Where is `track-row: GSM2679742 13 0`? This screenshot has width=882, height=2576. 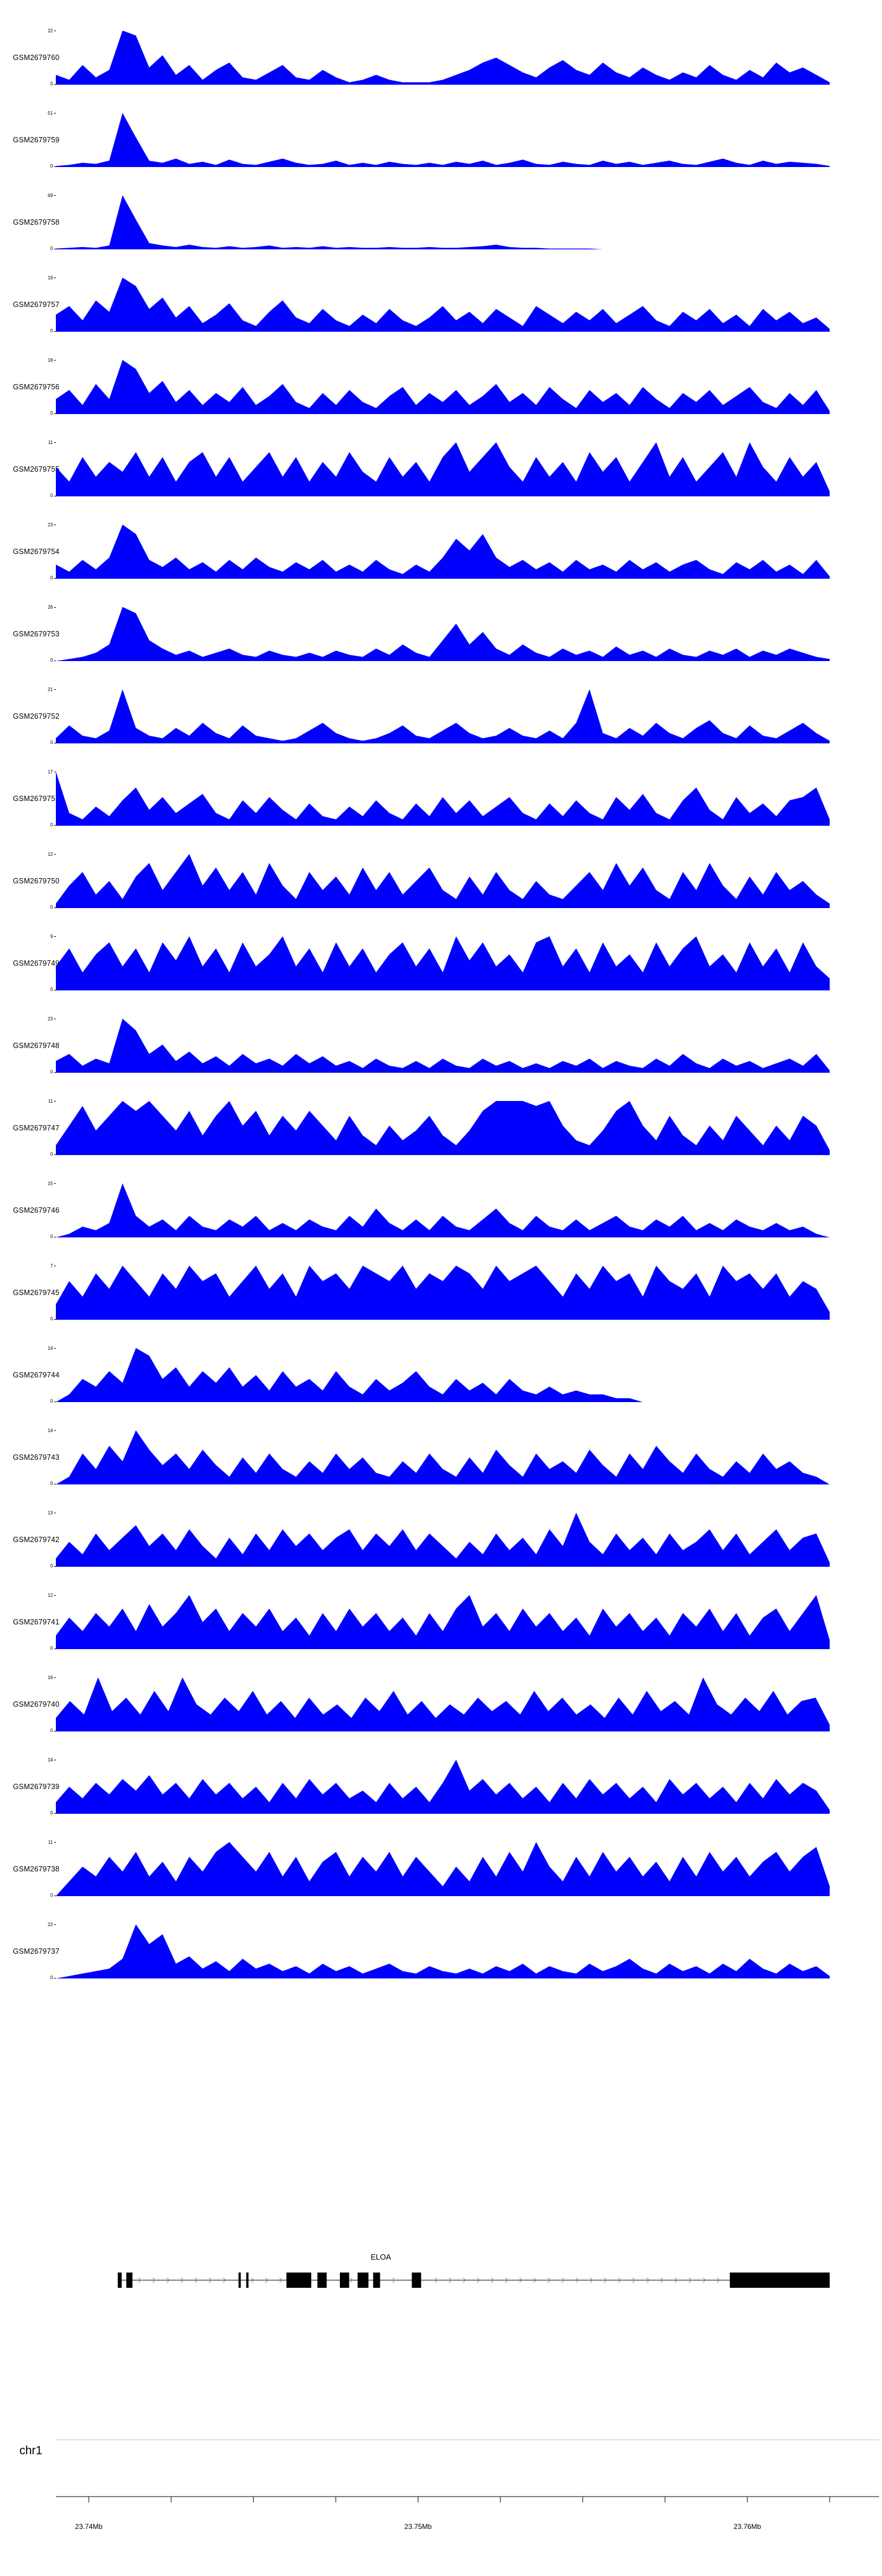
track-row: GSM2679742 13 0 is located at coordinates (441, 1540).